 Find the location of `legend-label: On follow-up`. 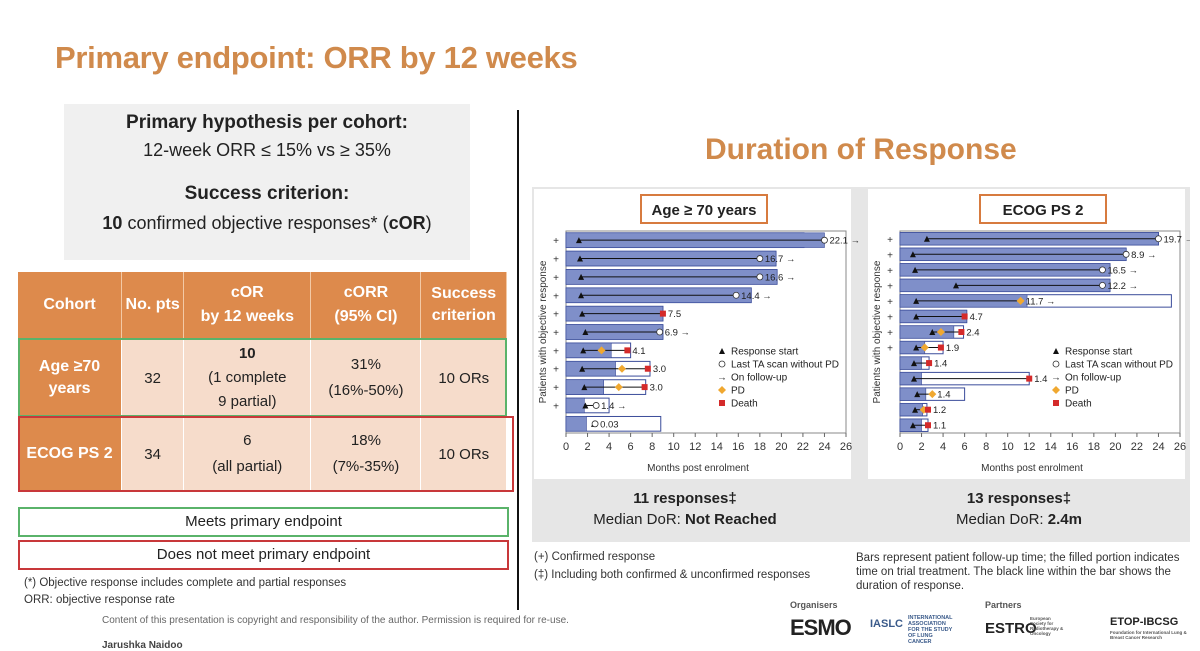

legend-label: On follow-up is located at coordinates (759, 378).